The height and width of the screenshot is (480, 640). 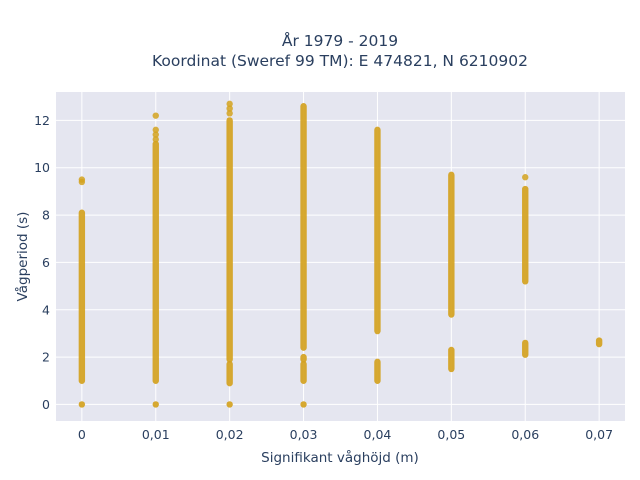 I want to click on y-tick-label: 4, so click(x=46, y=309).